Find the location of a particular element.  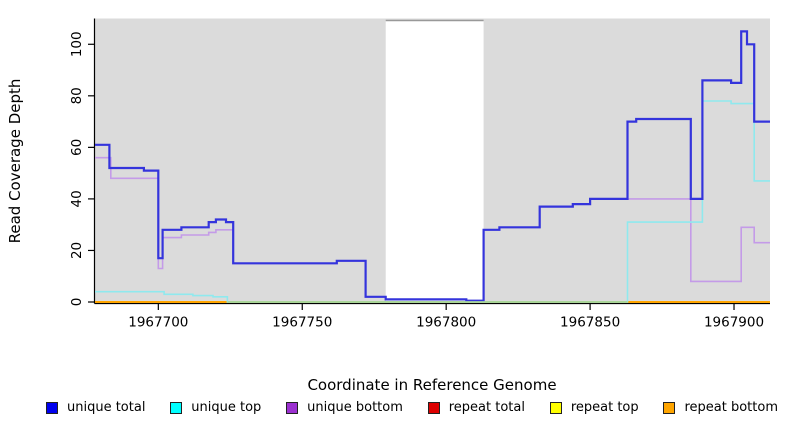

x-tick-label: 1967850 is located at coordinates (590, 323).